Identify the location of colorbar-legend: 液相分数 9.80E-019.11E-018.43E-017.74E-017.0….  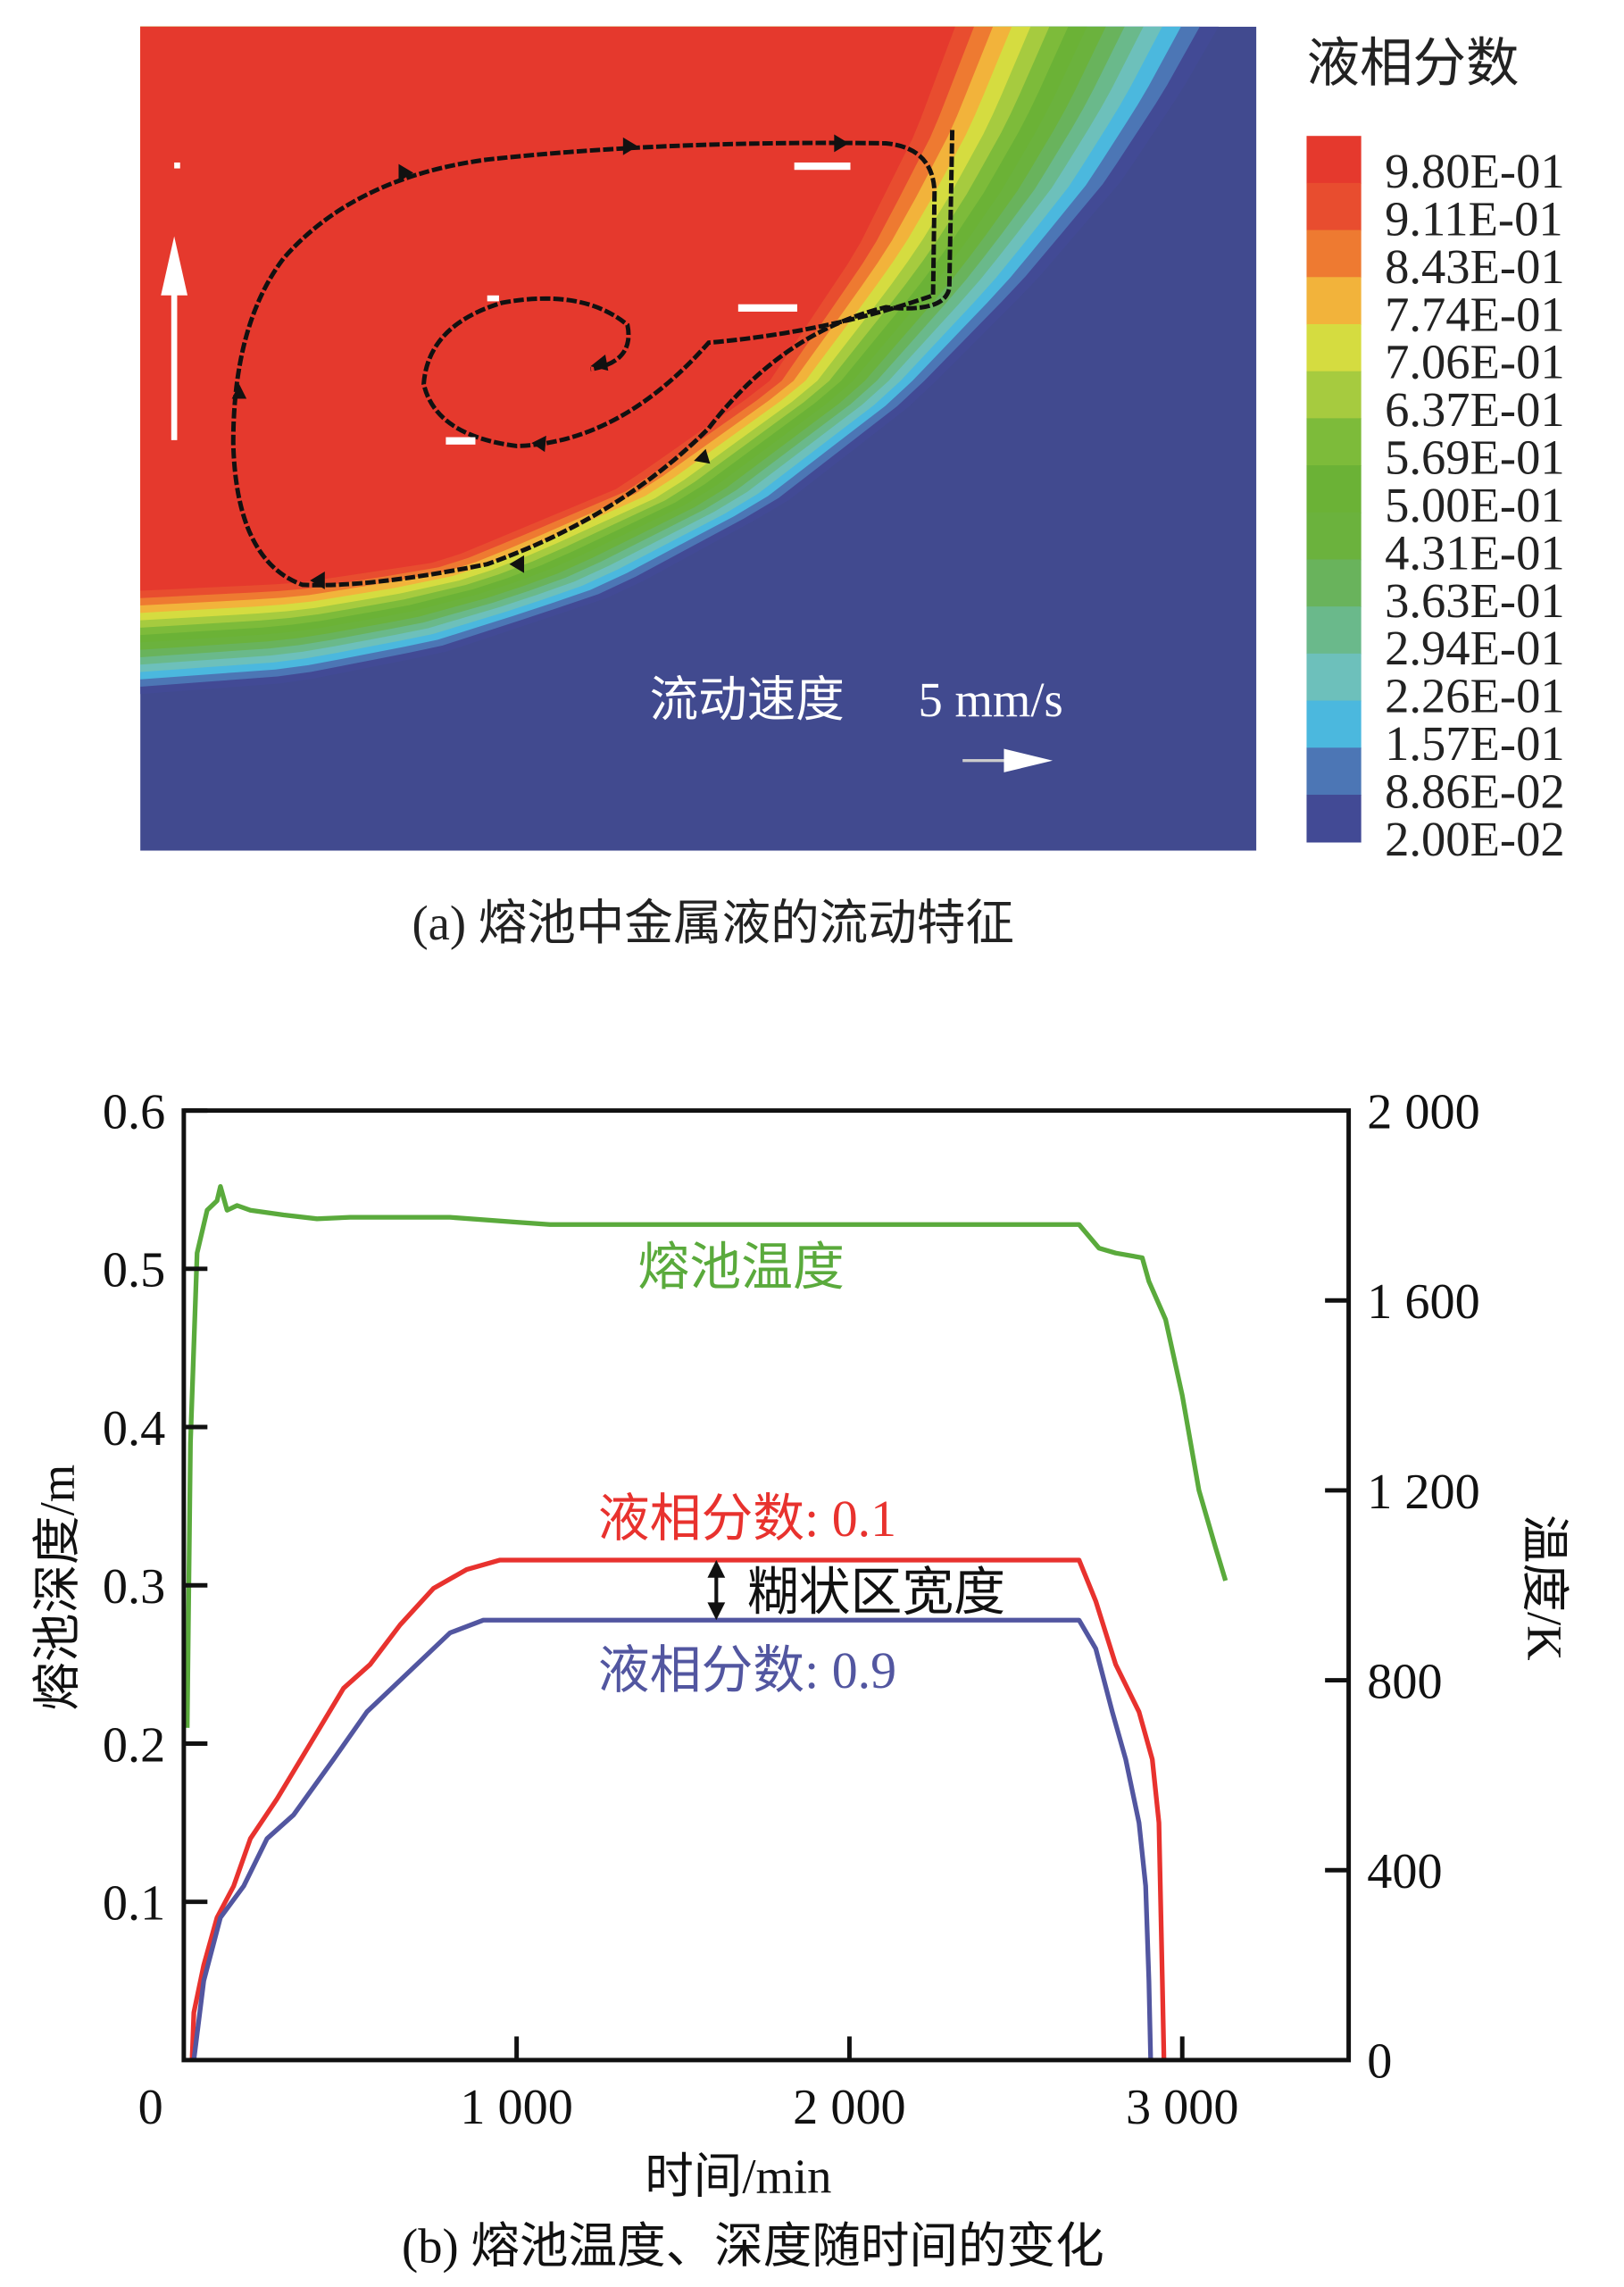
(1435, 450).